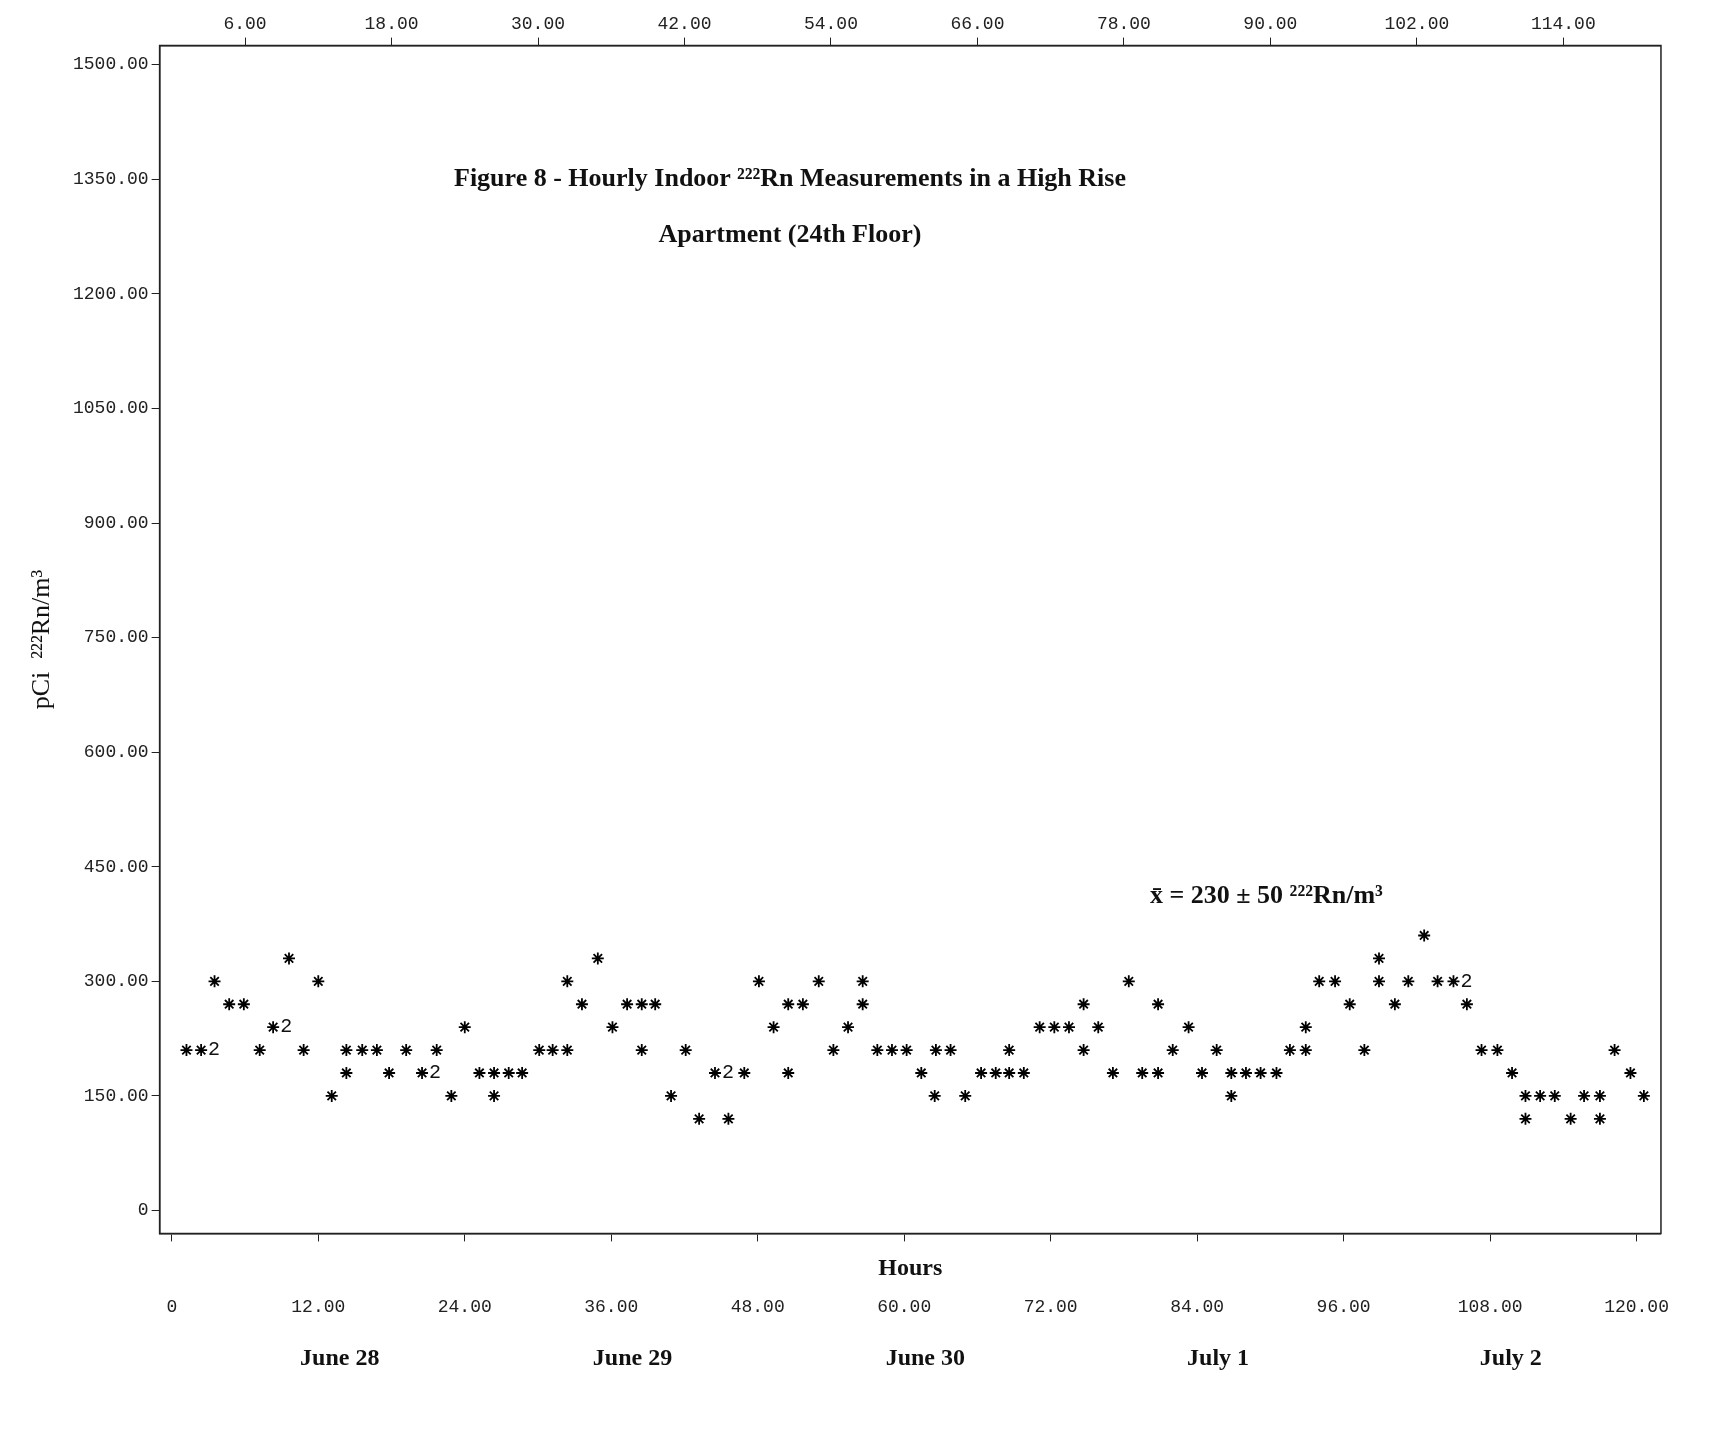 The image size is (1725, 1453). I want to click on text: July 1, so click(1218, 1356).